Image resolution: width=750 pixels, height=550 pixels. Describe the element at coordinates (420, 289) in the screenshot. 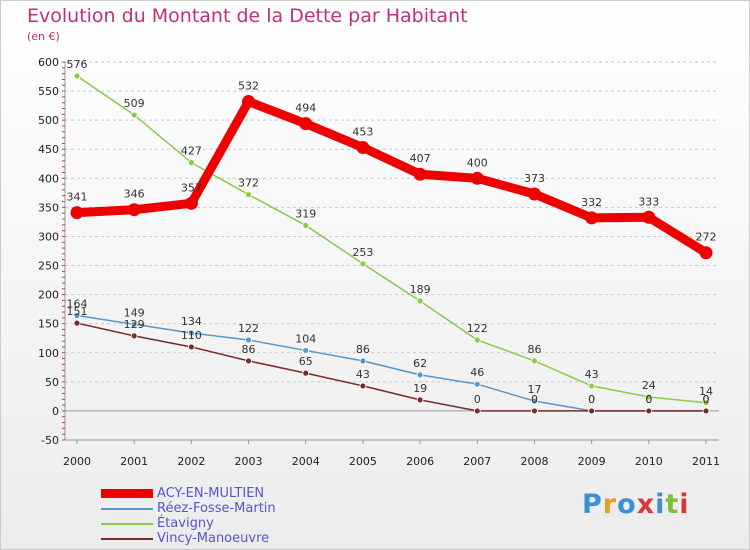

I see `series-2-label-6: 189` at that location.